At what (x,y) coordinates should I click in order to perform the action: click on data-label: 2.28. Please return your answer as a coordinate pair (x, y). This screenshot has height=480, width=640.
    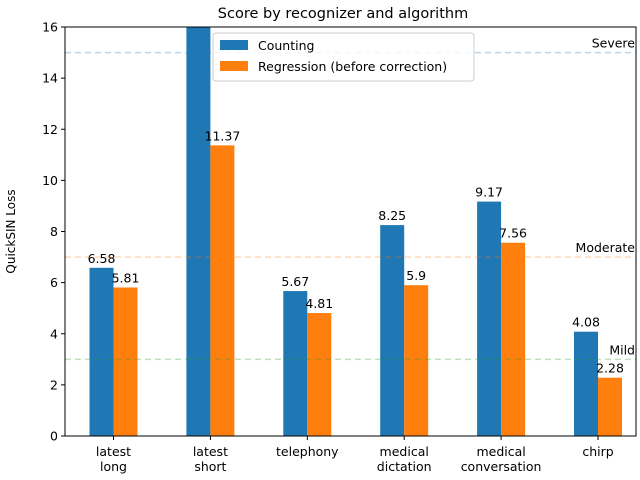
    Looking at the image, I should click on (610, 368).